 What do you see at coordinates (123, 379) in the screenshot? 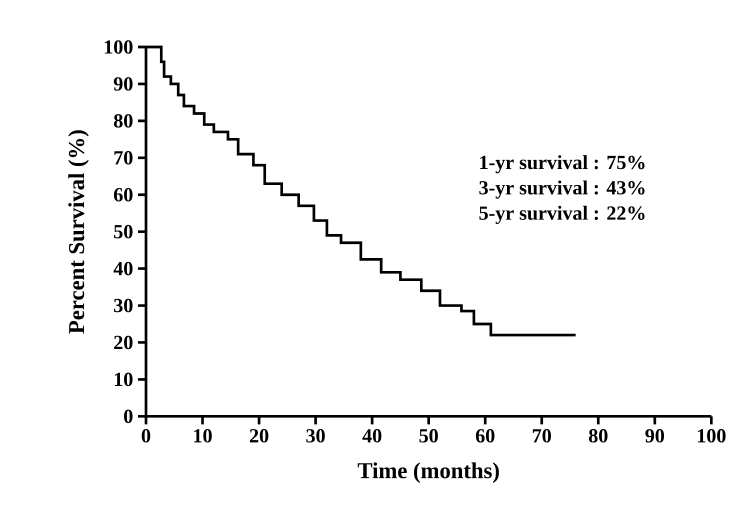
I see `y-tick-label: 10` at bounding box center [123, 379].